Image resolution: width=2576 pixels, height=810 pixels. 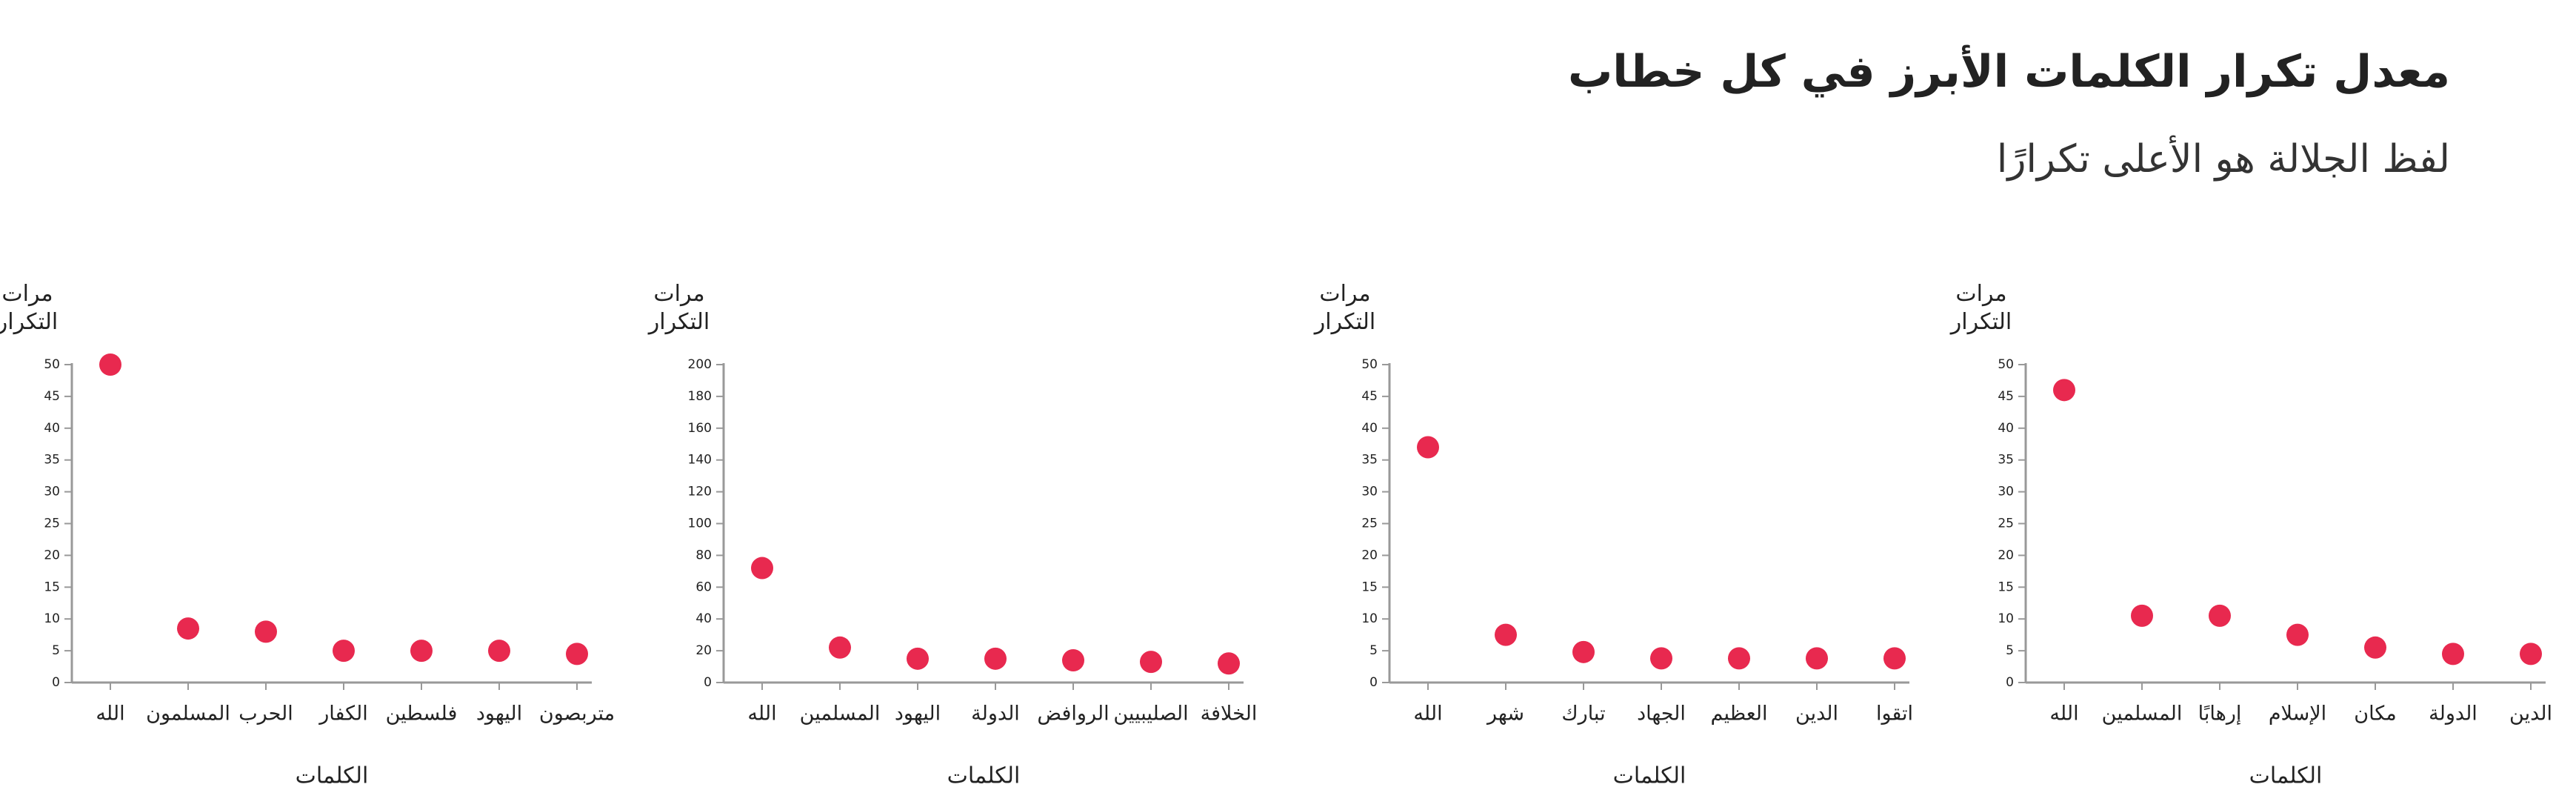 I want to click on x-tick-label: الجهاد, so click(x=1661, y=714).